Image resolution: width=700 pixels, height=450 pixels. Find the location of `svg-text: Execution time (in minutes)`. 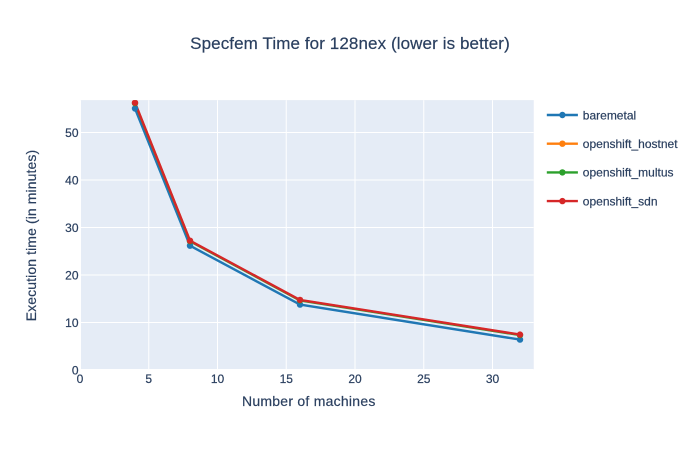

svg-text: Execution time (in minutes) is located at coordinates (31, 236).